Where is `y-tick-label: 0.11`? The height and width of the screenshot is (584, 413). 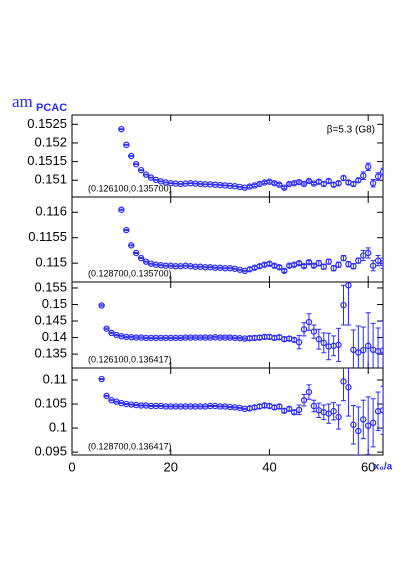 y-tick-label: 0.11 is located at coordinates (55, 378).